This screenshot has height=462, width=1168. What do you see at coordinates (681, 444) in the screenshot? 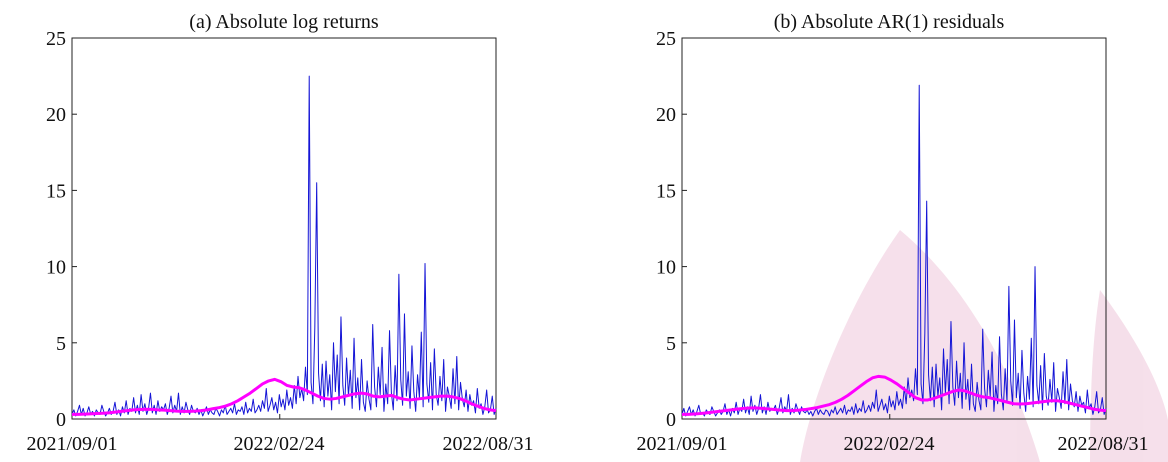
I see `panel-b-x-tick-start: 2021/09/01` at bounding box center [681, 444].